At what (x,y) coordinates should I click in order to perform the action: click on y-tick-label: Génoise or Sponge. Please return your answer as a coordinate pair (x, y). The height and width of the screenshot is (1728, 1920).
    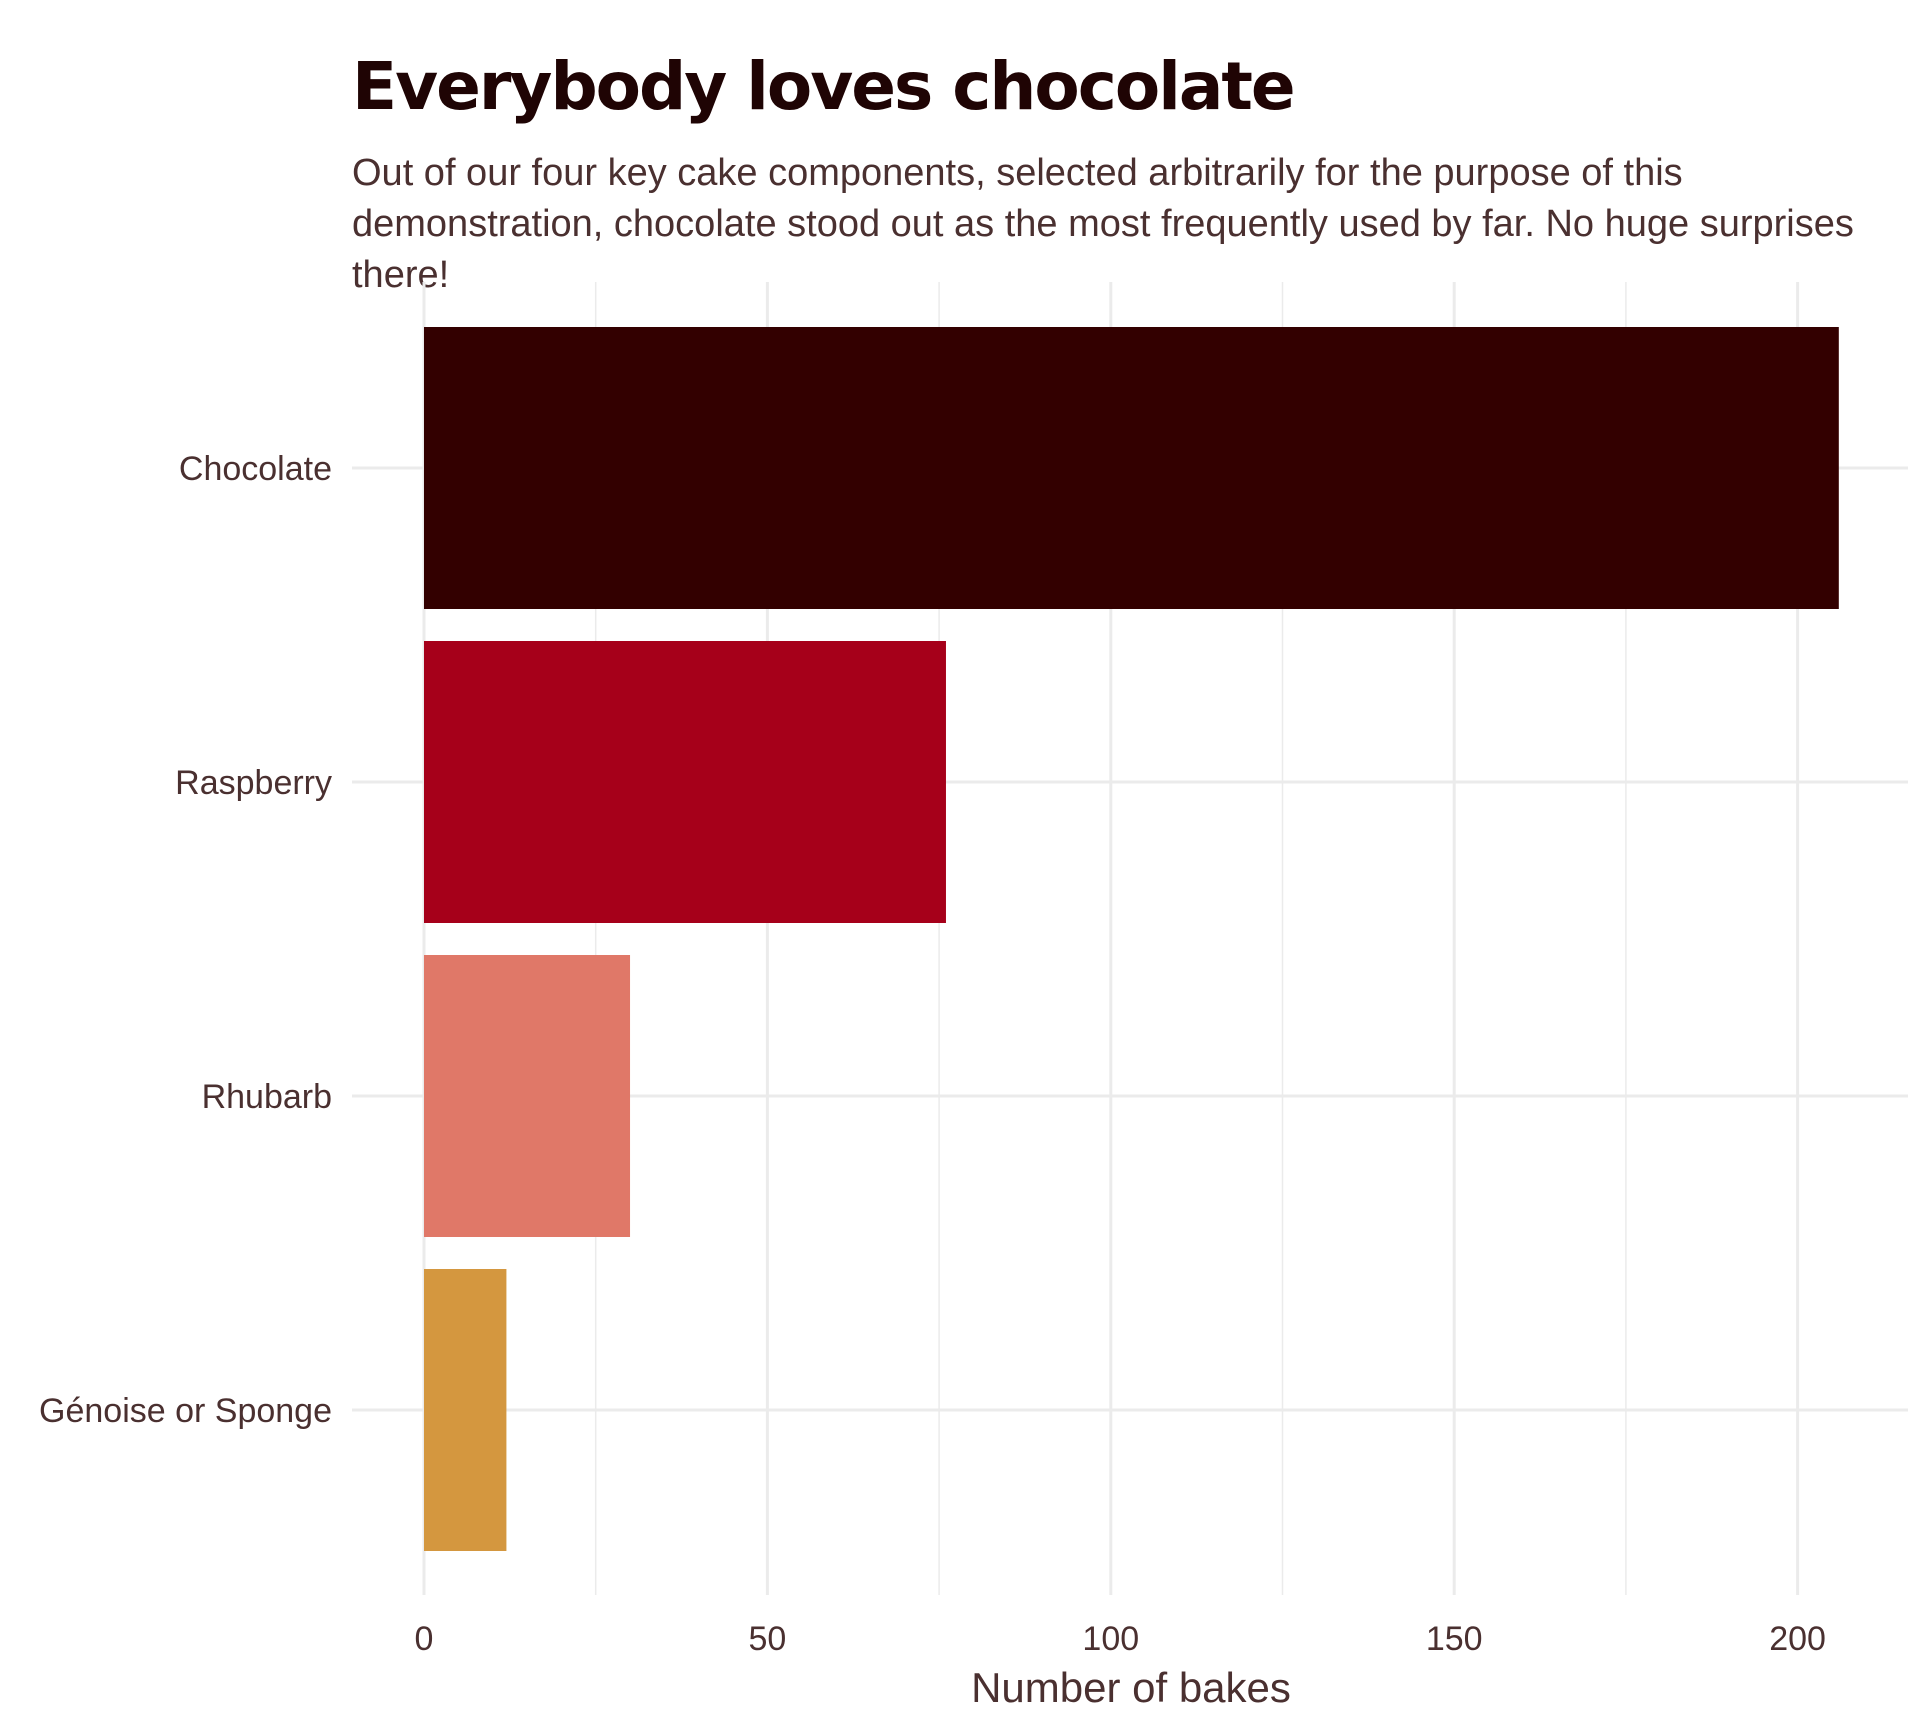
    Looking at the image, I should click on (185, 1411).